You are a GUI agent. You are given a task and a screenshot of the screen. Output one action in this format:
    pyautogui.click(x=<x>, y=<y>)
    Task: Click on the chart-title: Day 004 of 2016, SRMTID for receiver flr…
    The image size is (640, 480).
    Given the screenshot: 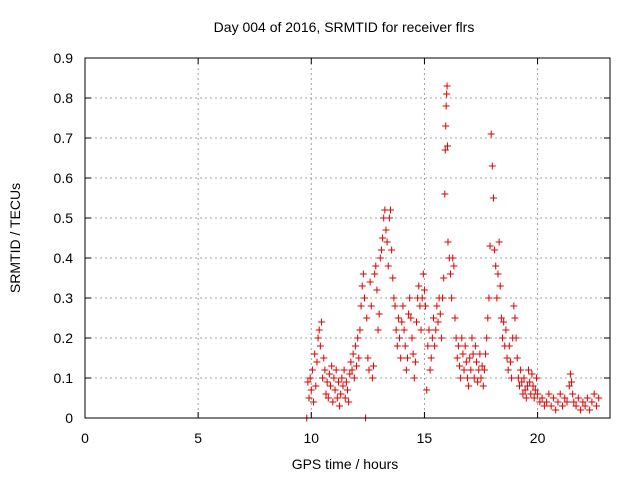 What is the action you would take?
    pyautogui.click(x=344, y=27)
    